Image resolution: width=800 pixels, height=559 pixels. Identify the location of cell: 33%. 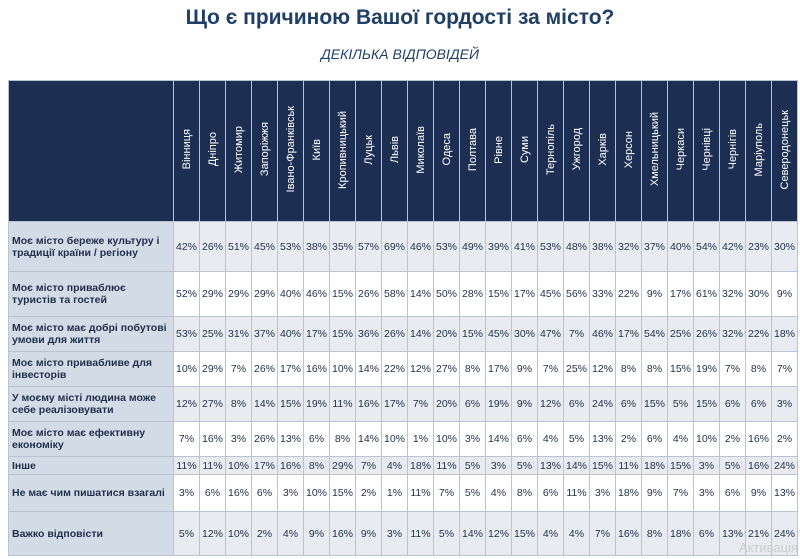
(602, 294).